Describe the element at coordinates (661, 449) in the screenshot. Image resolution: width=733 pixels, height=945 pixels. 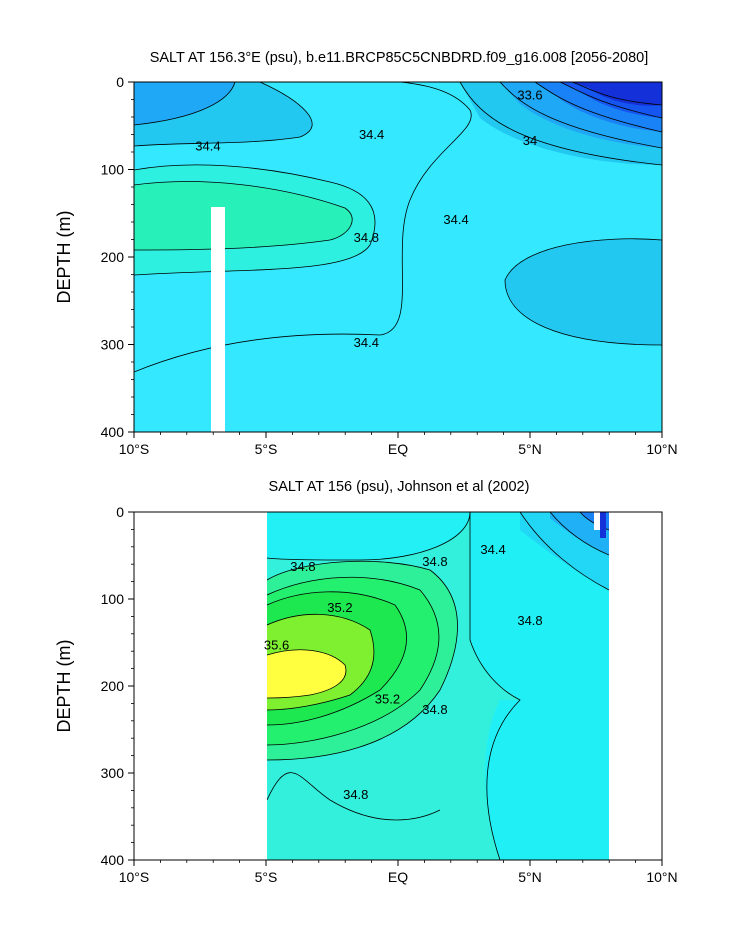
I see `panel-model-xtick-label: 10°N` at that location.